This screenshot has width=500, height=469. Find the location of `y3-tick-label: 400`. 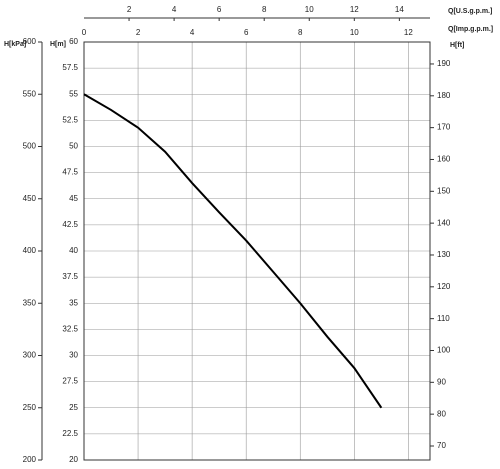

y3-tick-label: 400 is located at coordinates (30, 250).